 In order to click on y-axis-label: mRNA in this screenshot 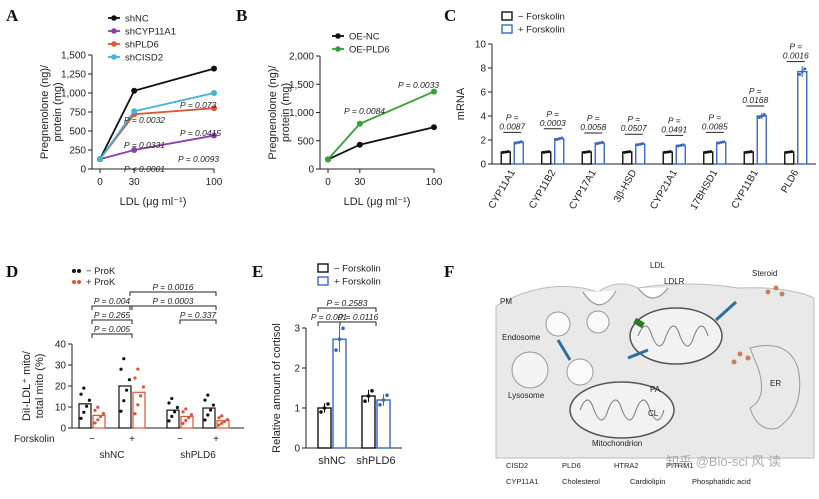, I will do `click(461, 103)`.